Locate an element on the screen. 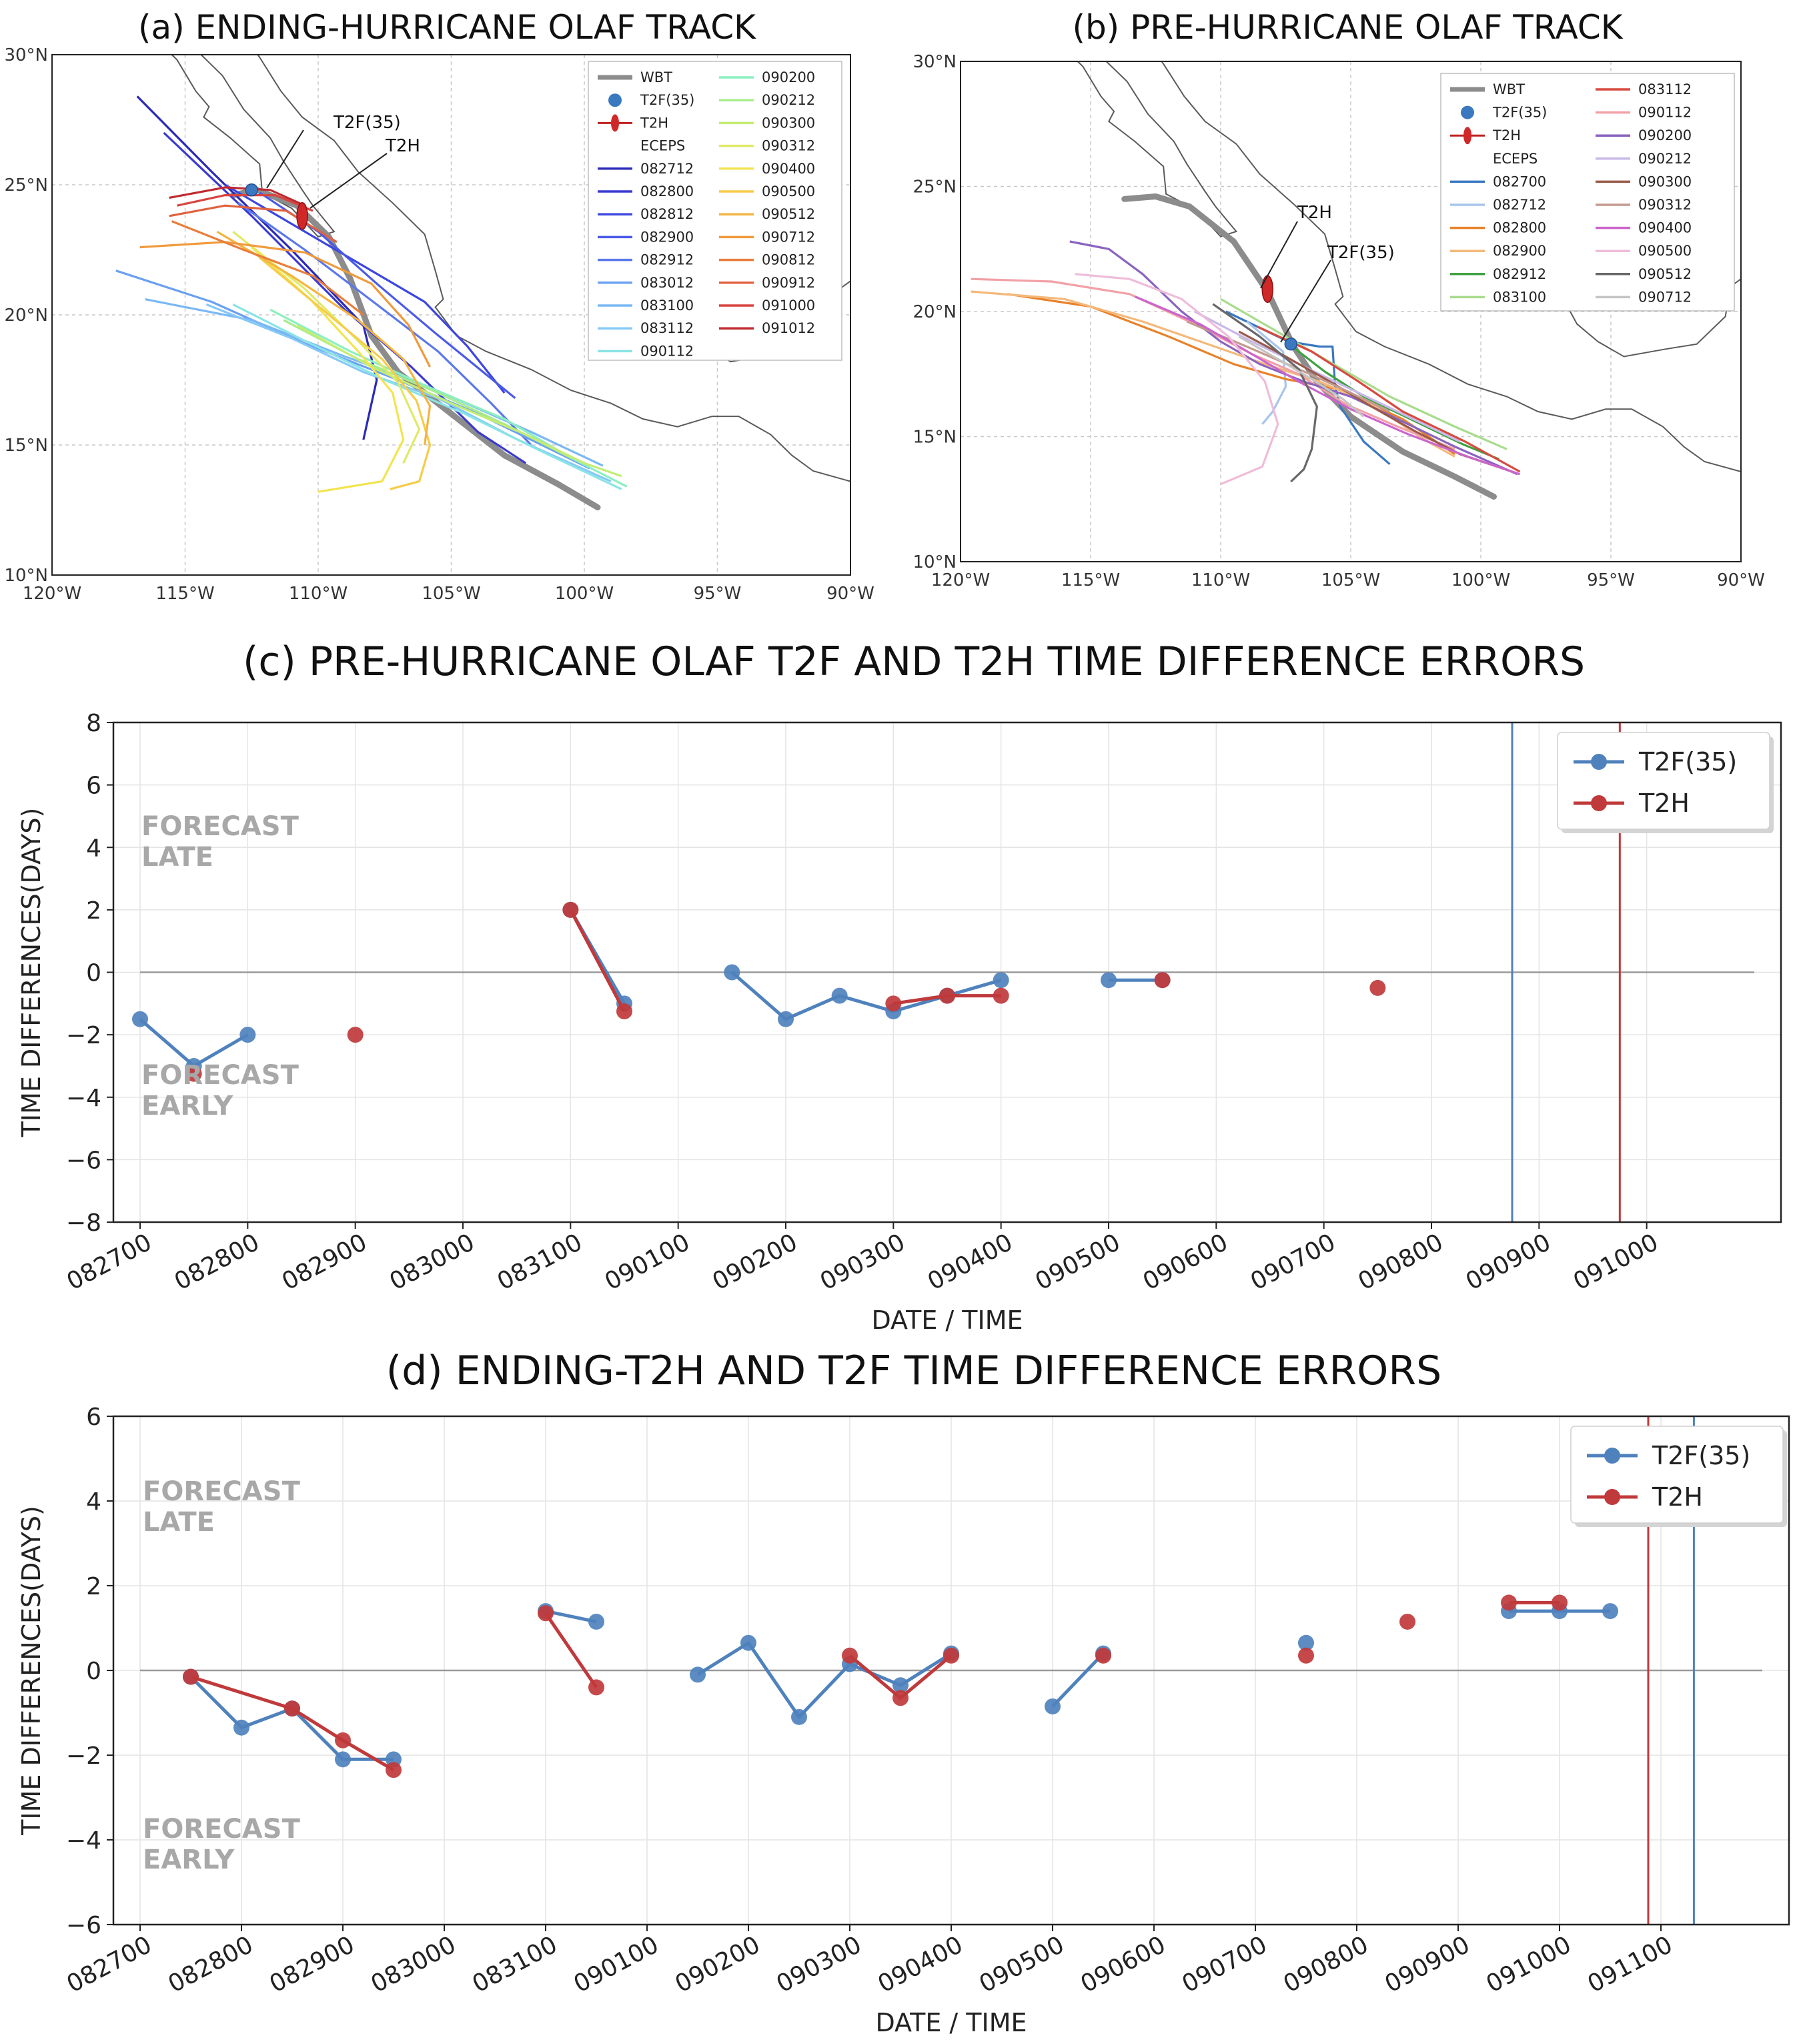 This screenshot has width=1805, height=2044. label-t2f: T2F(35) is located at coordinates (367, 123).